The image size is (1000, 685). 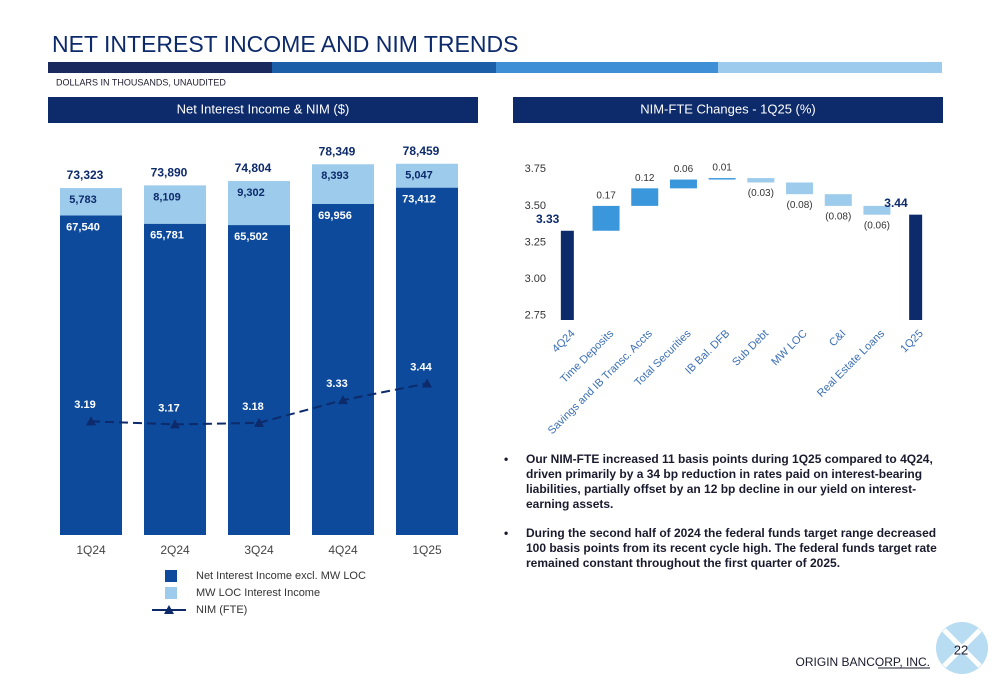 What do you see at coordinates (535, 316) in the screenshot?
I see `y-tick-label: 2.75` at bounding box center [535, 316].